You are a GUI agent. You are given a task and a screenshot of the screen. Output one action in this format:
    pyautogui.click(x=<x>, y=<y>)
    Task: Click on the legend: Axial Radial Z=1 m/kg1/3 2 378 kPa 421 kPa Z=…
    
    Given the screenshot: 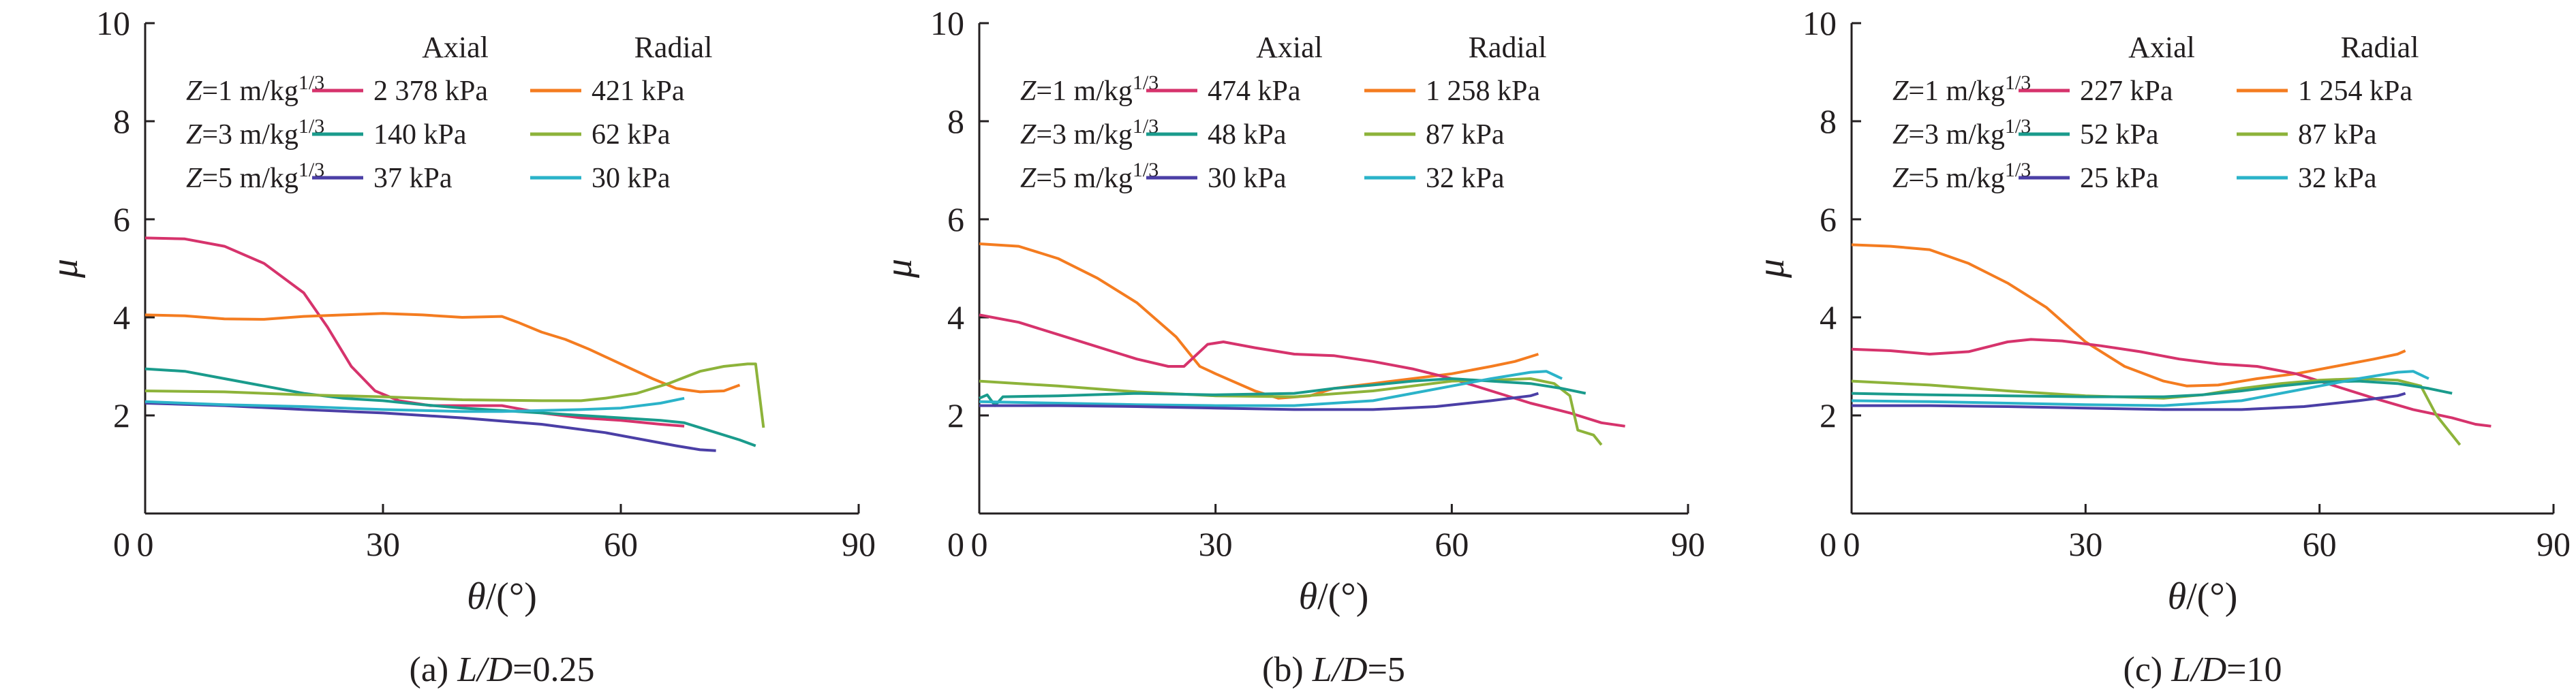 What is the action you would take?
    pyautogui.click(x=449, y=112)
    